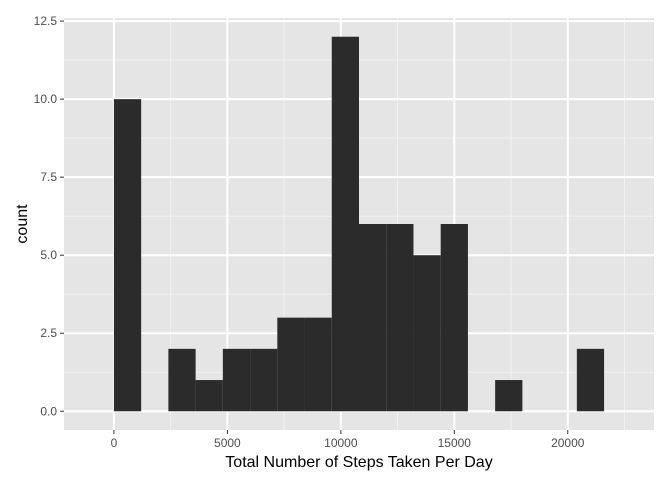  What do you see at coordinates (22, 224) in the screenshot?
I see `y-axis-title: count` at bounding box center [22, 224].